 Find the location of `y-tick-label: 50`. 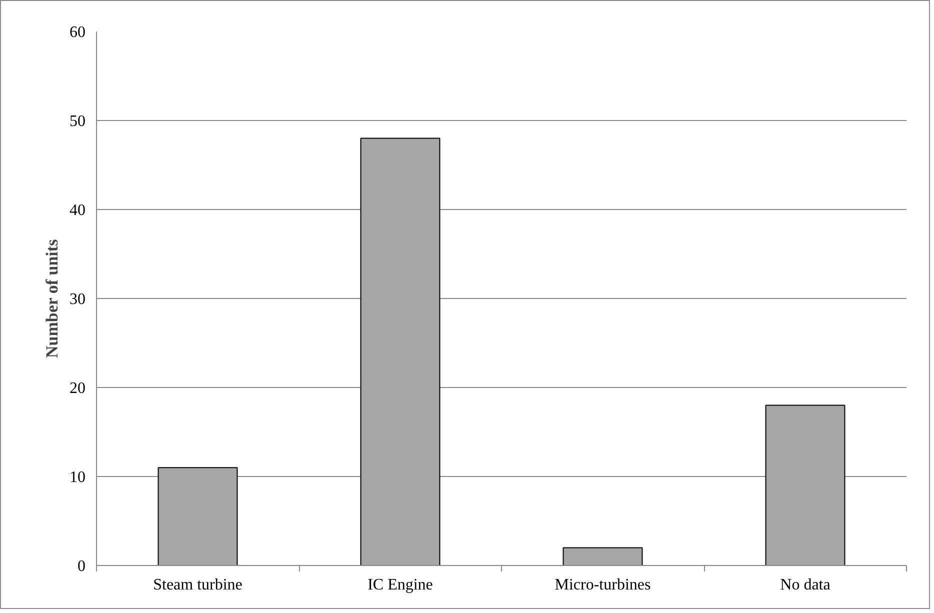

y-tick-label: 50 is located at coordinates (78, 121).